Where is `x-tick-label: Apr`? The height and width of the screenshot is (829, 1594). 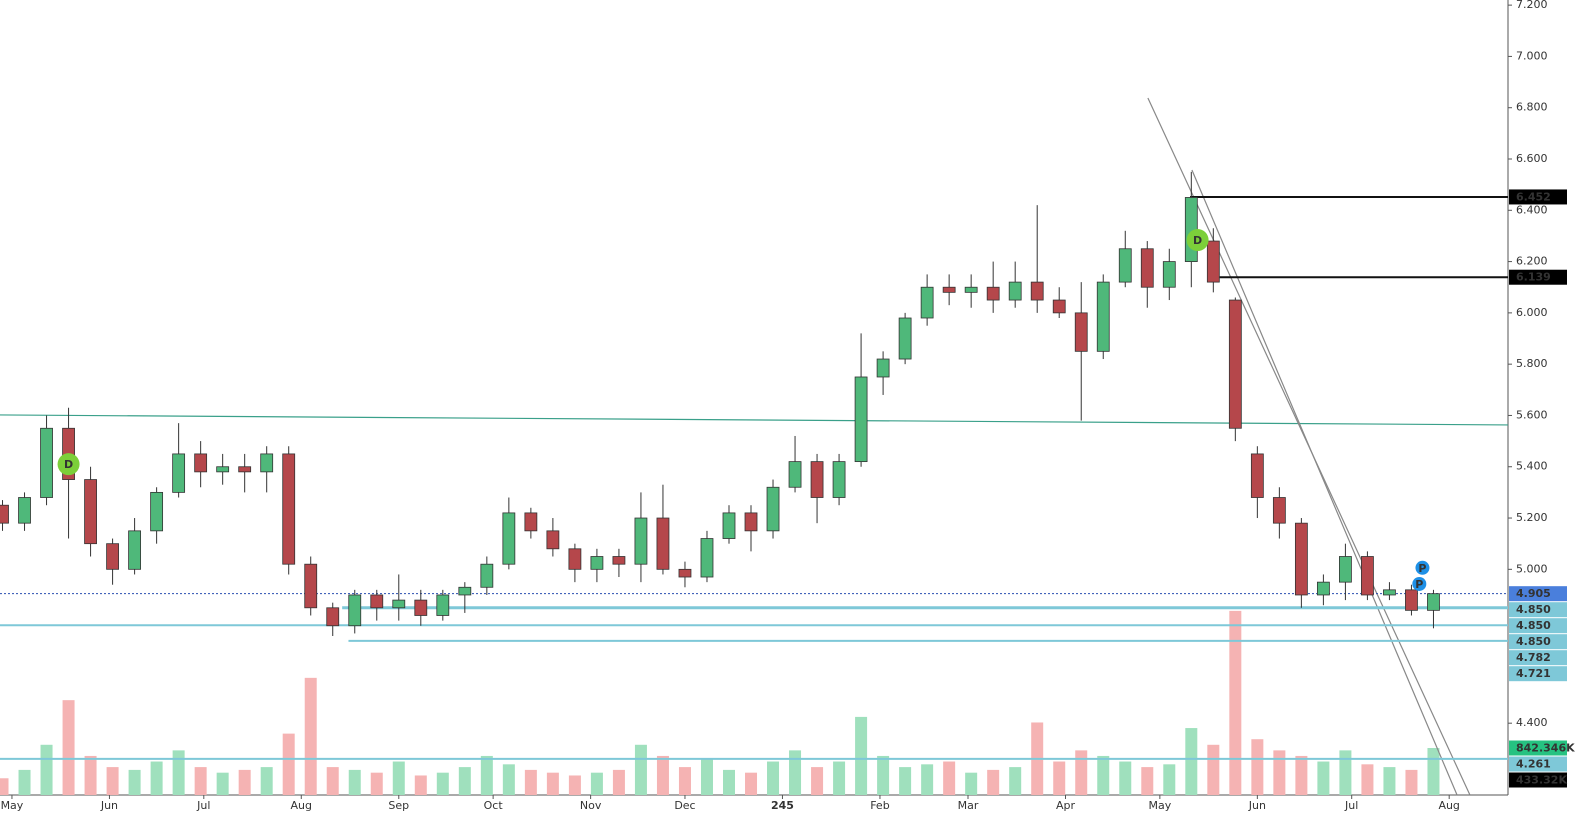 x-tick-label: Apr is located at coordinates (1066, 805).